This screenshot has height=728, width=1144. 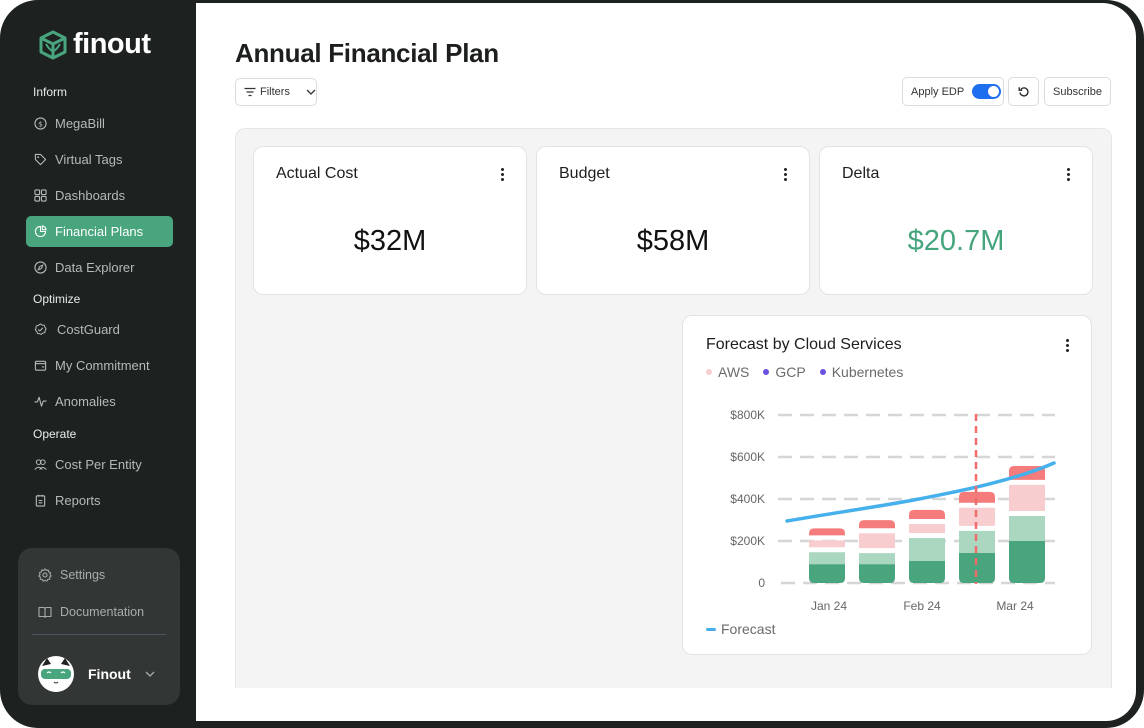 I want to click on kpi-value: $20.7M, so click(x=956, y=241).